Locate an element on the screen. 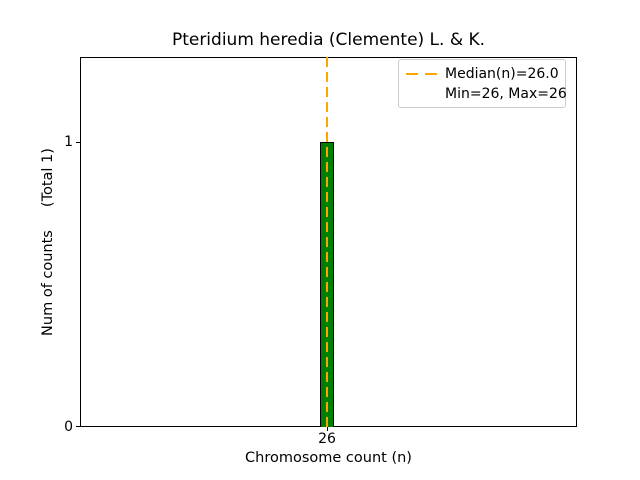 The image size is (640, 480). ytick-label-0: 0 is located at coordinates (68, 427).